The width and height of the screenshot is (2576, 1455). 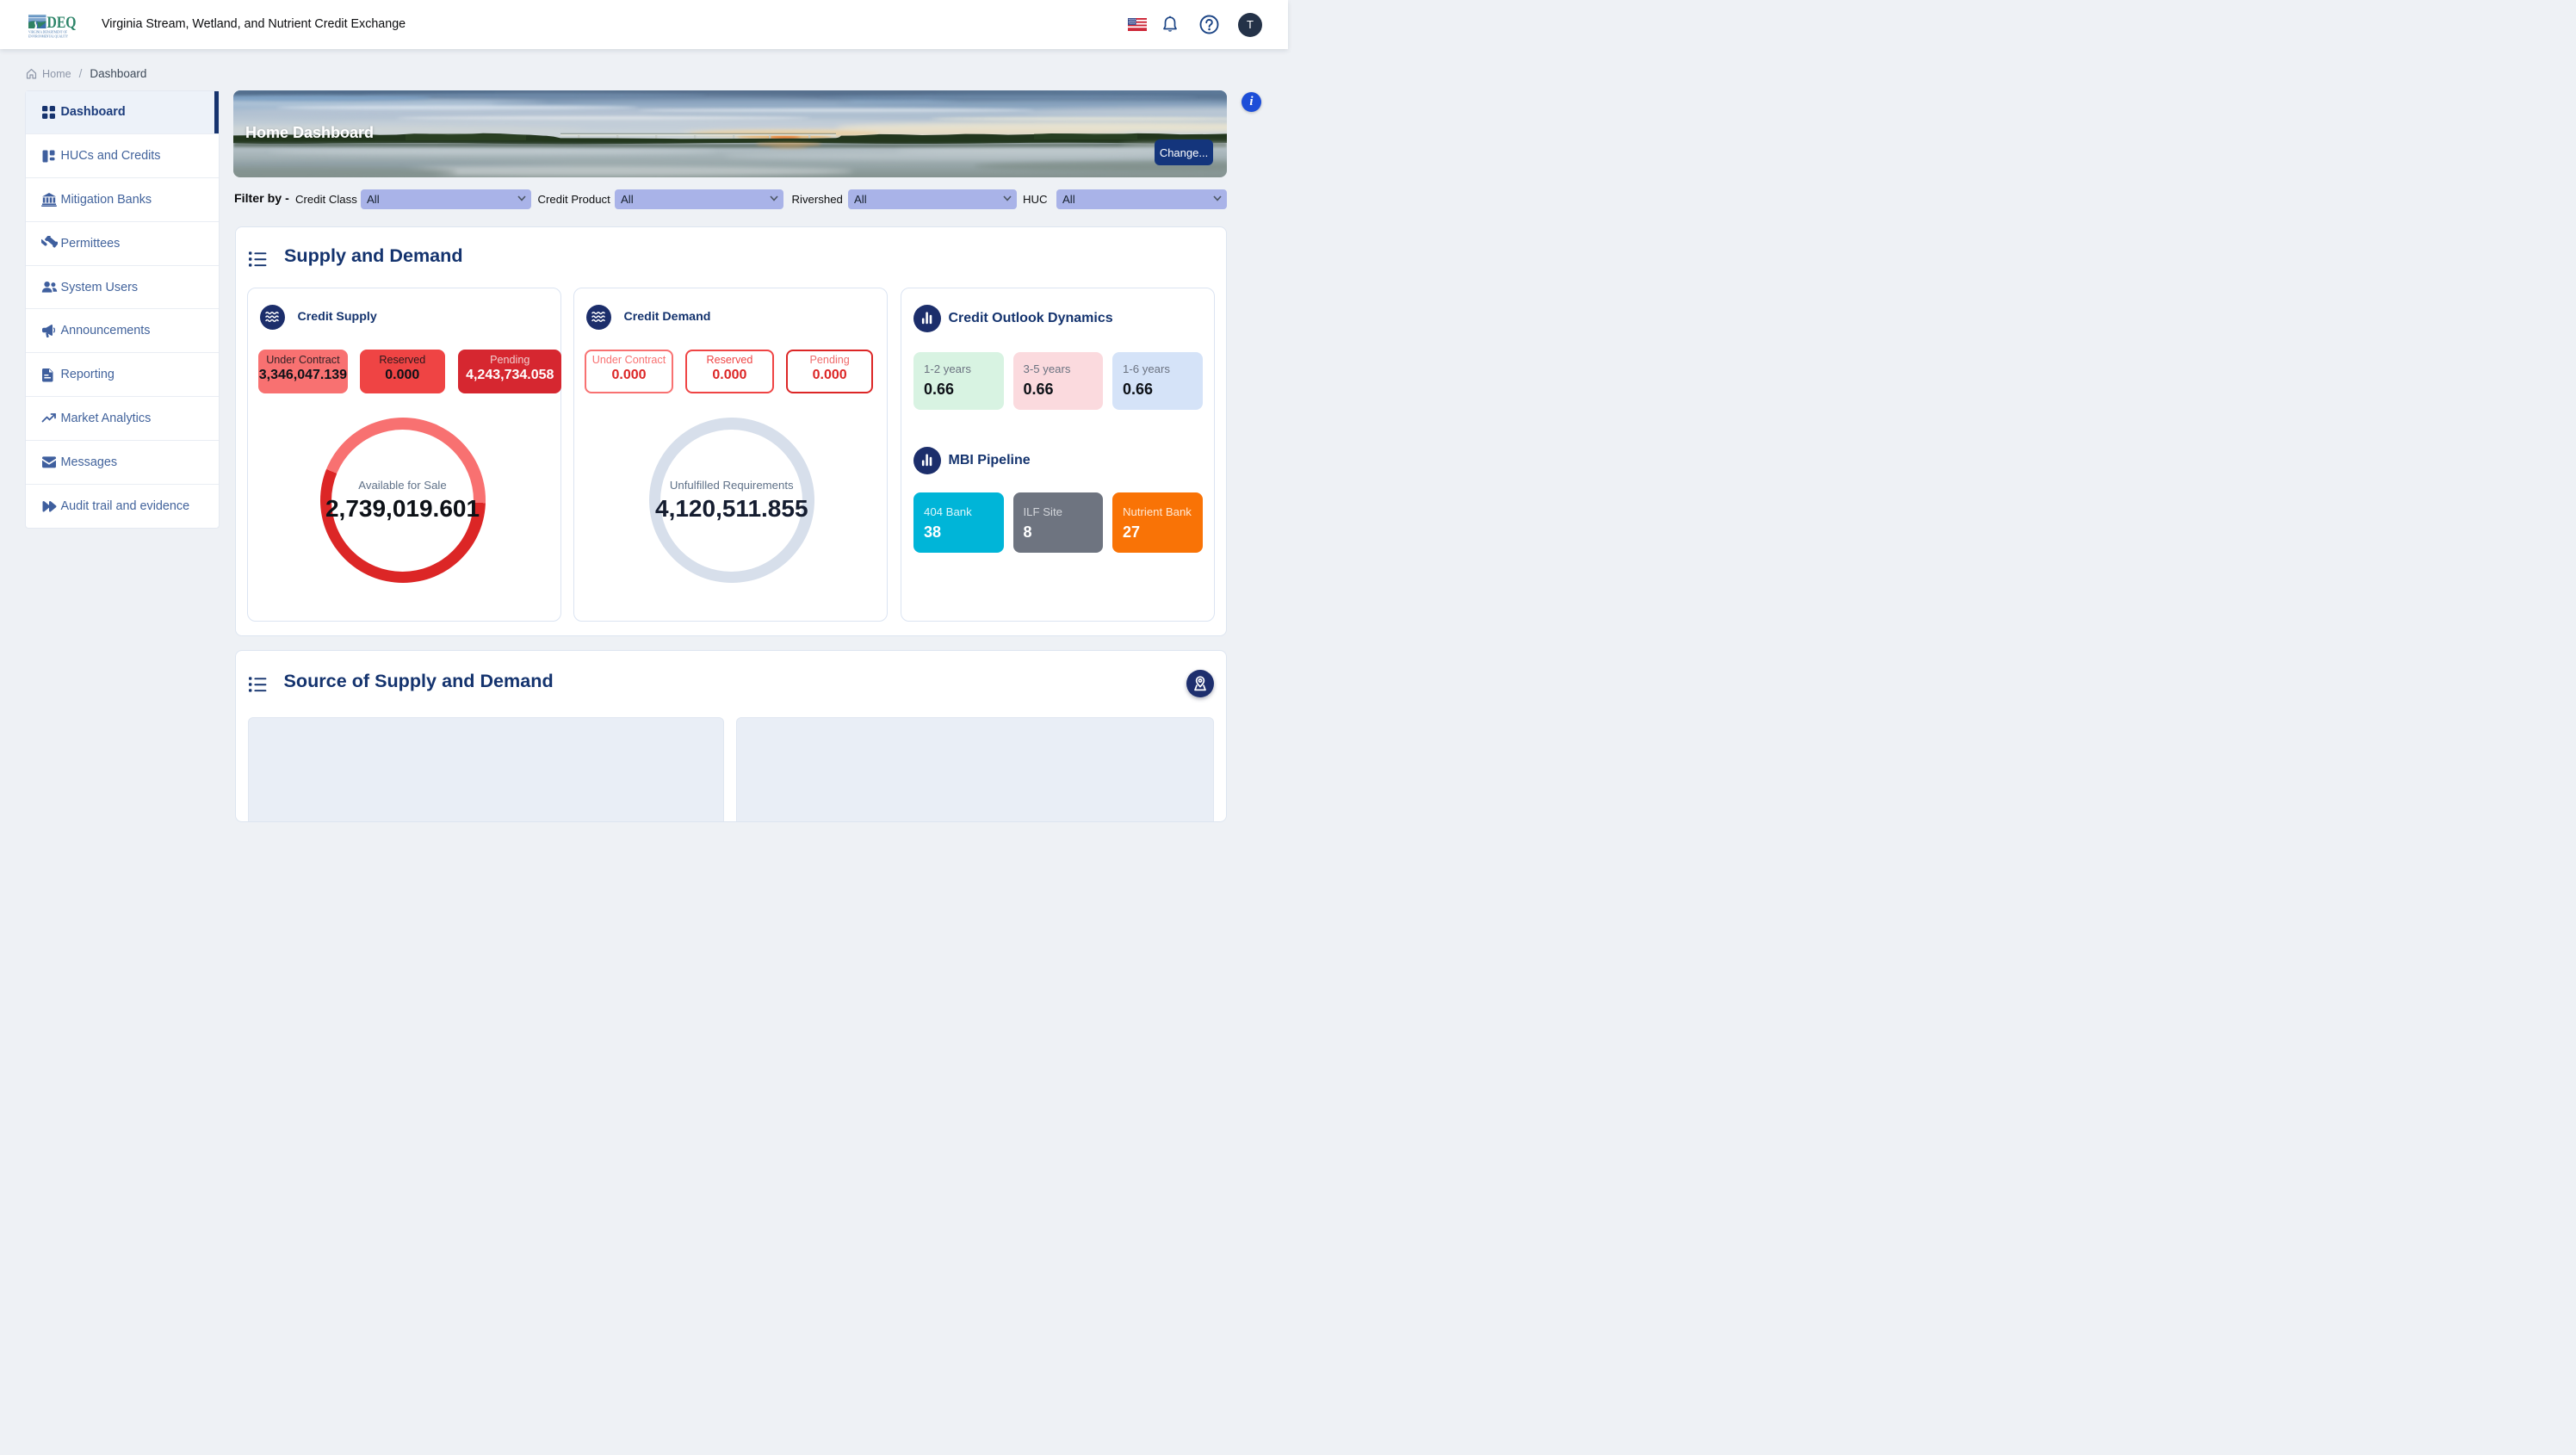 I want to click on svg-text: DEQ, so click(x=62, y=23).